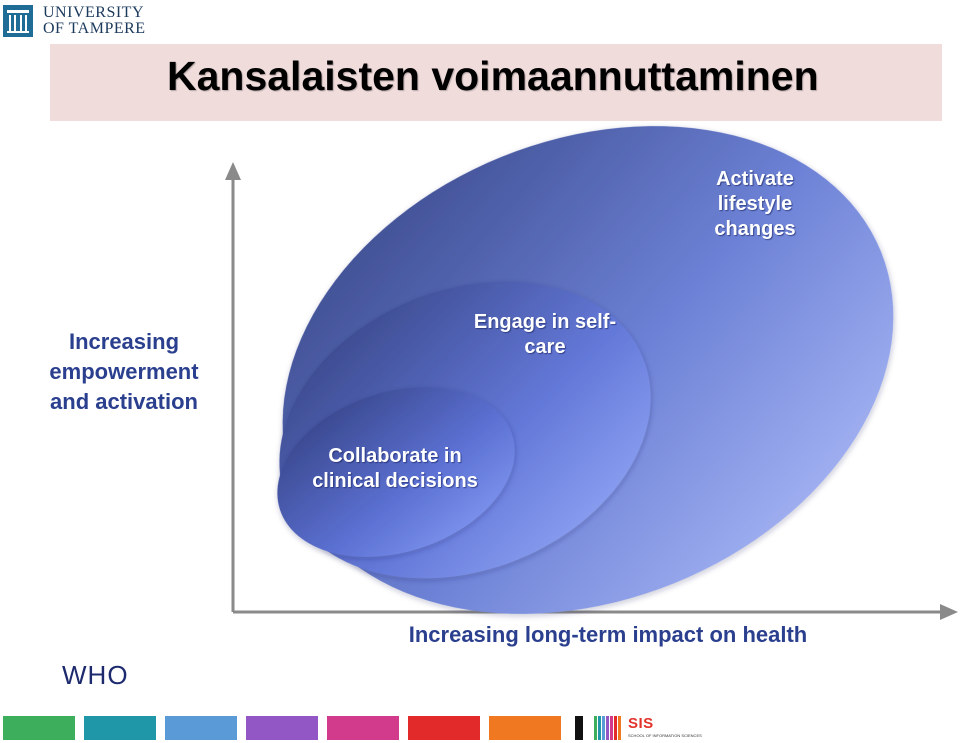 Image resolution: width=960 pixels, height=743 pixels. Describe the element at coordinates (444, 728) in the screenshot. I see `footer-block-red` at that location.